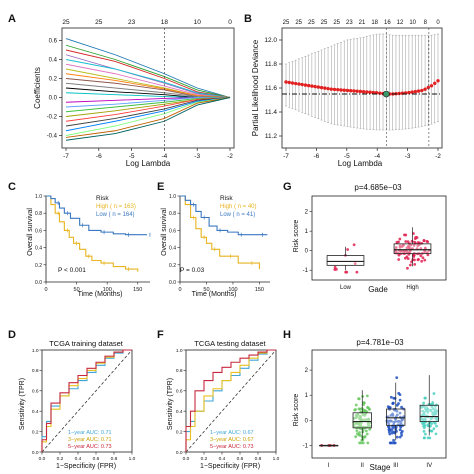  I want to click on b-ytick-label: 11.8, so click(271, 64).